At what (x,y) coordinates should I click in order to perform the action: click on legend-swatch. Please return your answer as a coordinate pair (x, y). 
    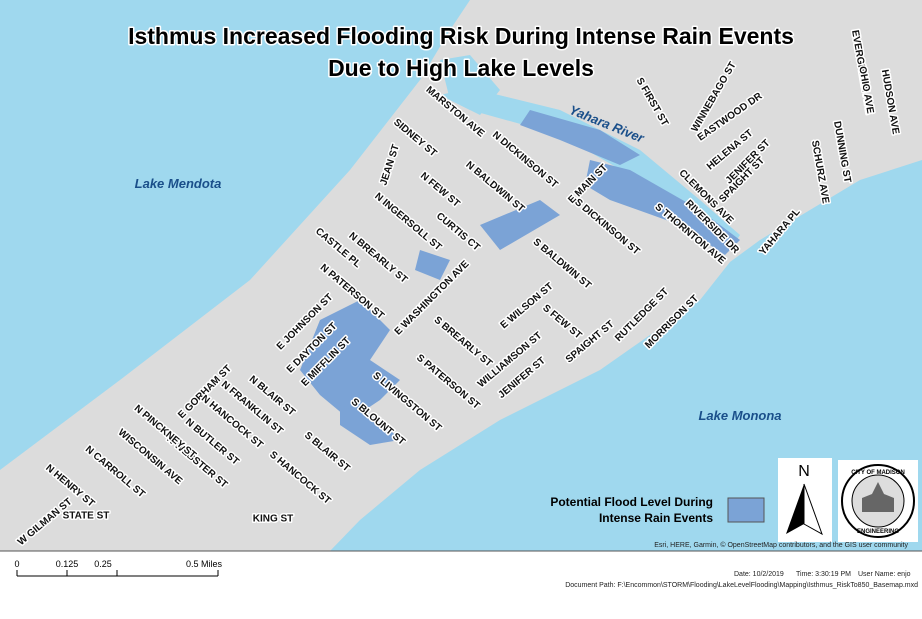
    Looking at the image, I should click on (746, 510).